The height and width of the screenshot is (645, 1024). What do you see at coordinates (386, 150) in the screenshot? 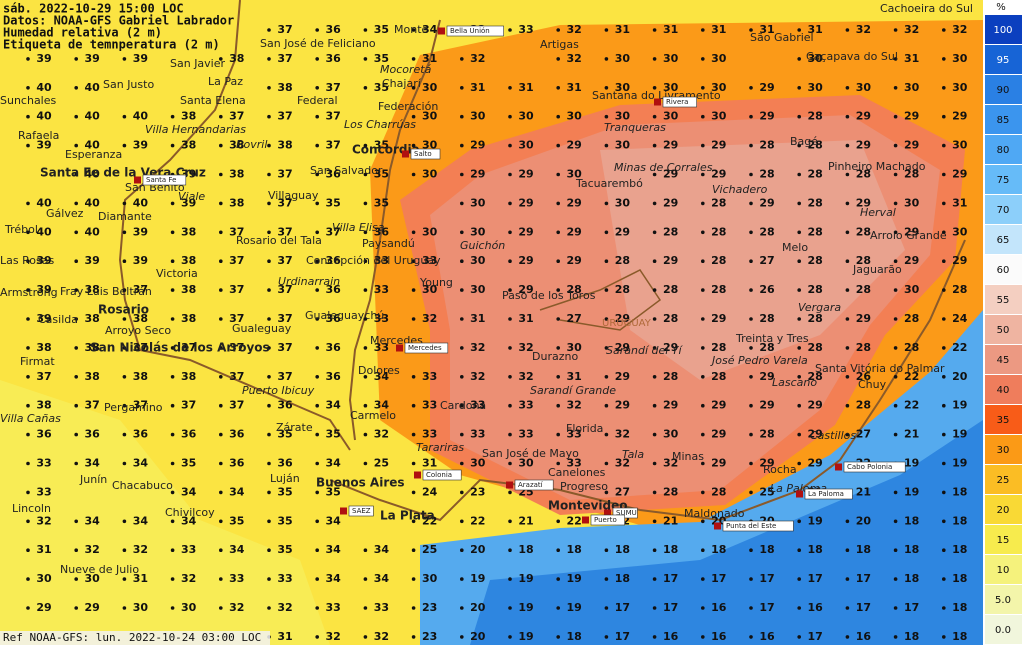
I see `place-label: Concordia` at bounding box center [386, 150].